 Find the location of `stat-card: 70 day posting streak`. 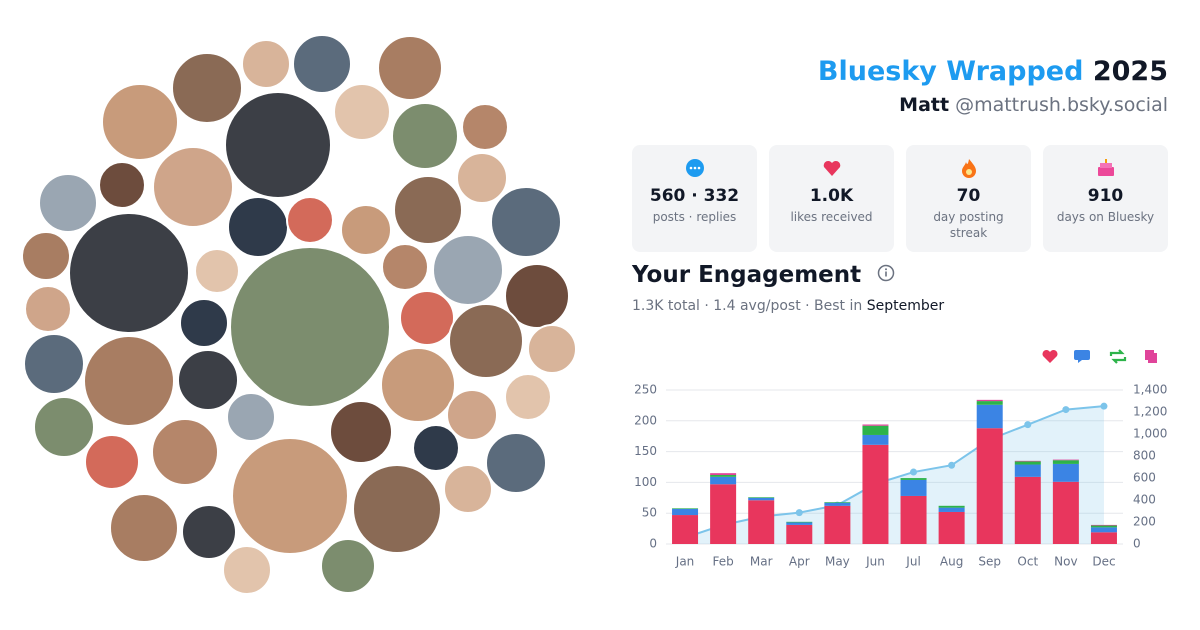

stat-card: 70 day posting streak is located at coordinates (968, 198).